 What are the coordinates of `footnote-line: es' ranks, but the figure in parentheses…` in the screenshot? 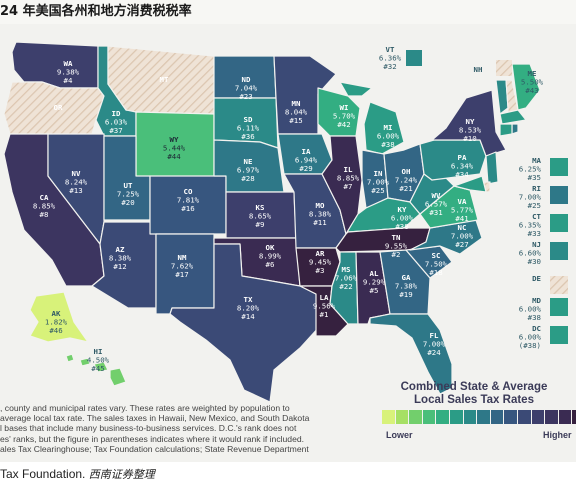 It's located at (152, 438).